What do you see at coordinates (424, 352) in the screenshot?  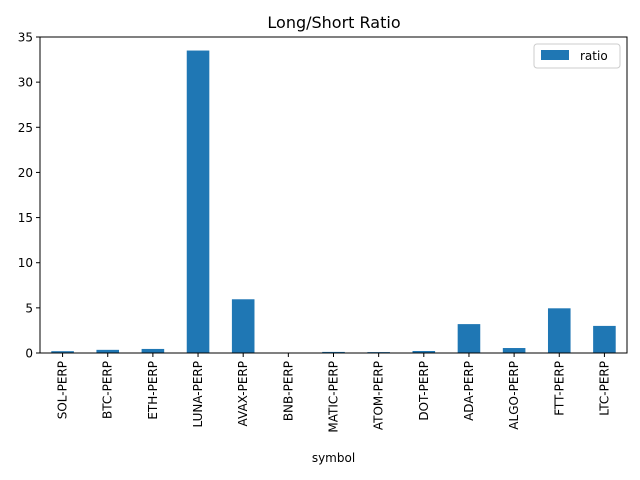 I see `bar-dot-perp` at bounding box center [424, 352].